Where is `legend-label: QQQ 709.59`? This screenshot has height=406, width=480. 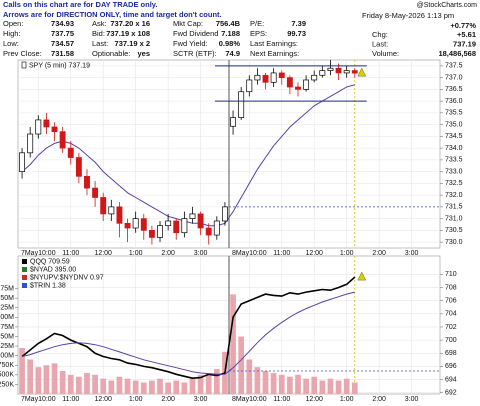
legend-label: QQQ 709.59 is located at coordinates (50, 262).